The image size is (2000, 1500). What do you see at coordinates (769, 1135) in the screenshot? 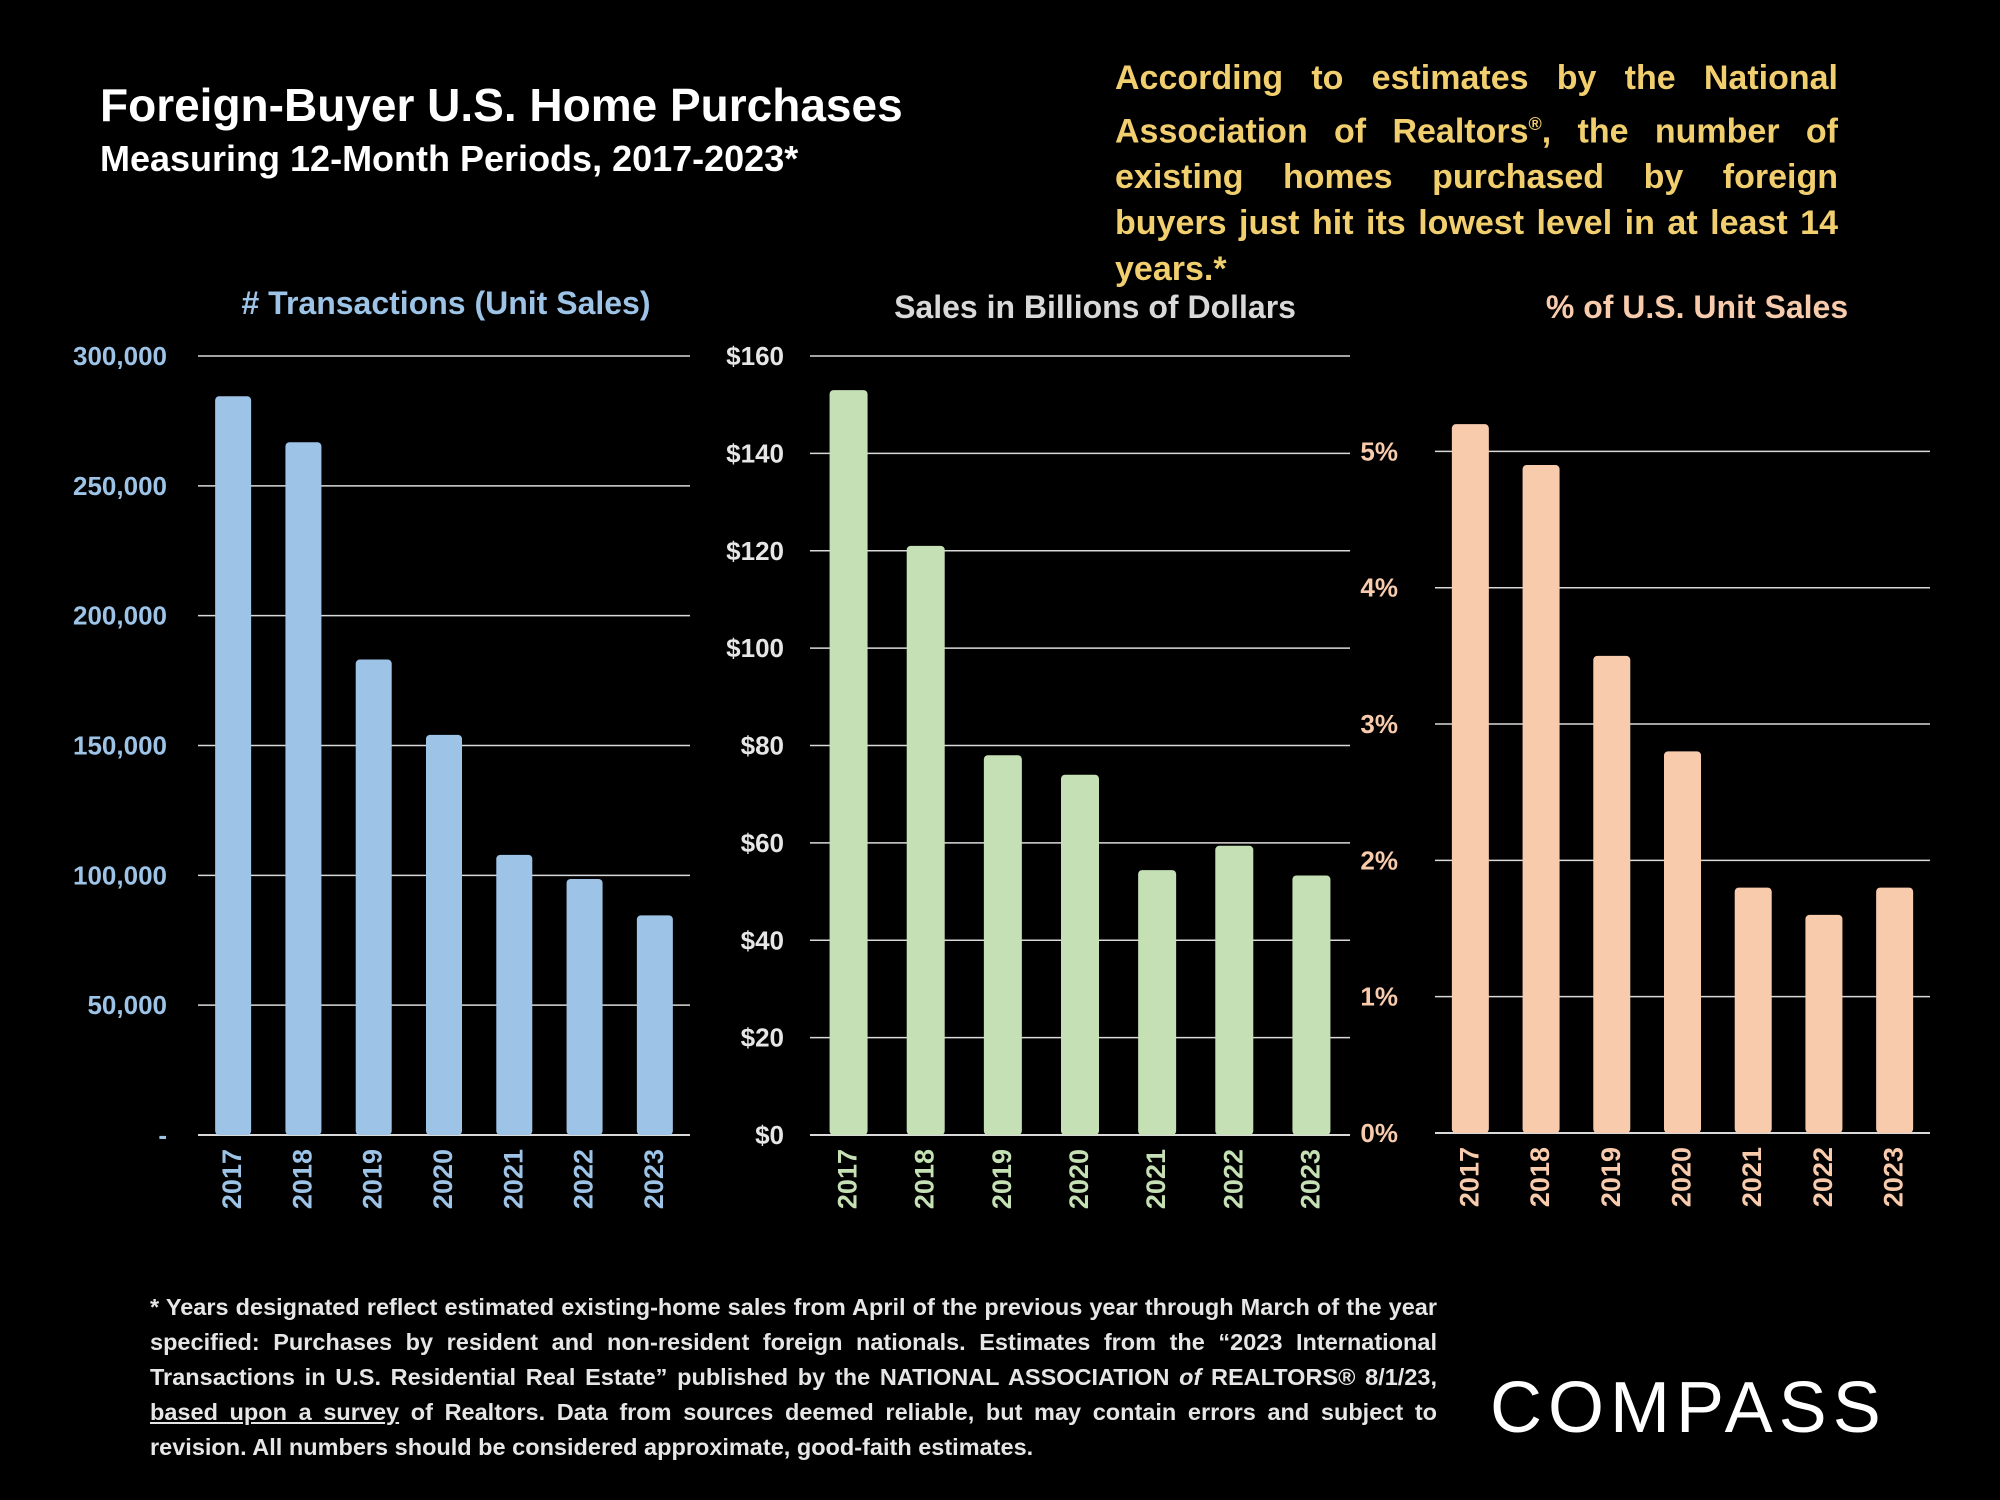
I see `dollars-y-tick-label: $0` at bounding box center [769, 1135].